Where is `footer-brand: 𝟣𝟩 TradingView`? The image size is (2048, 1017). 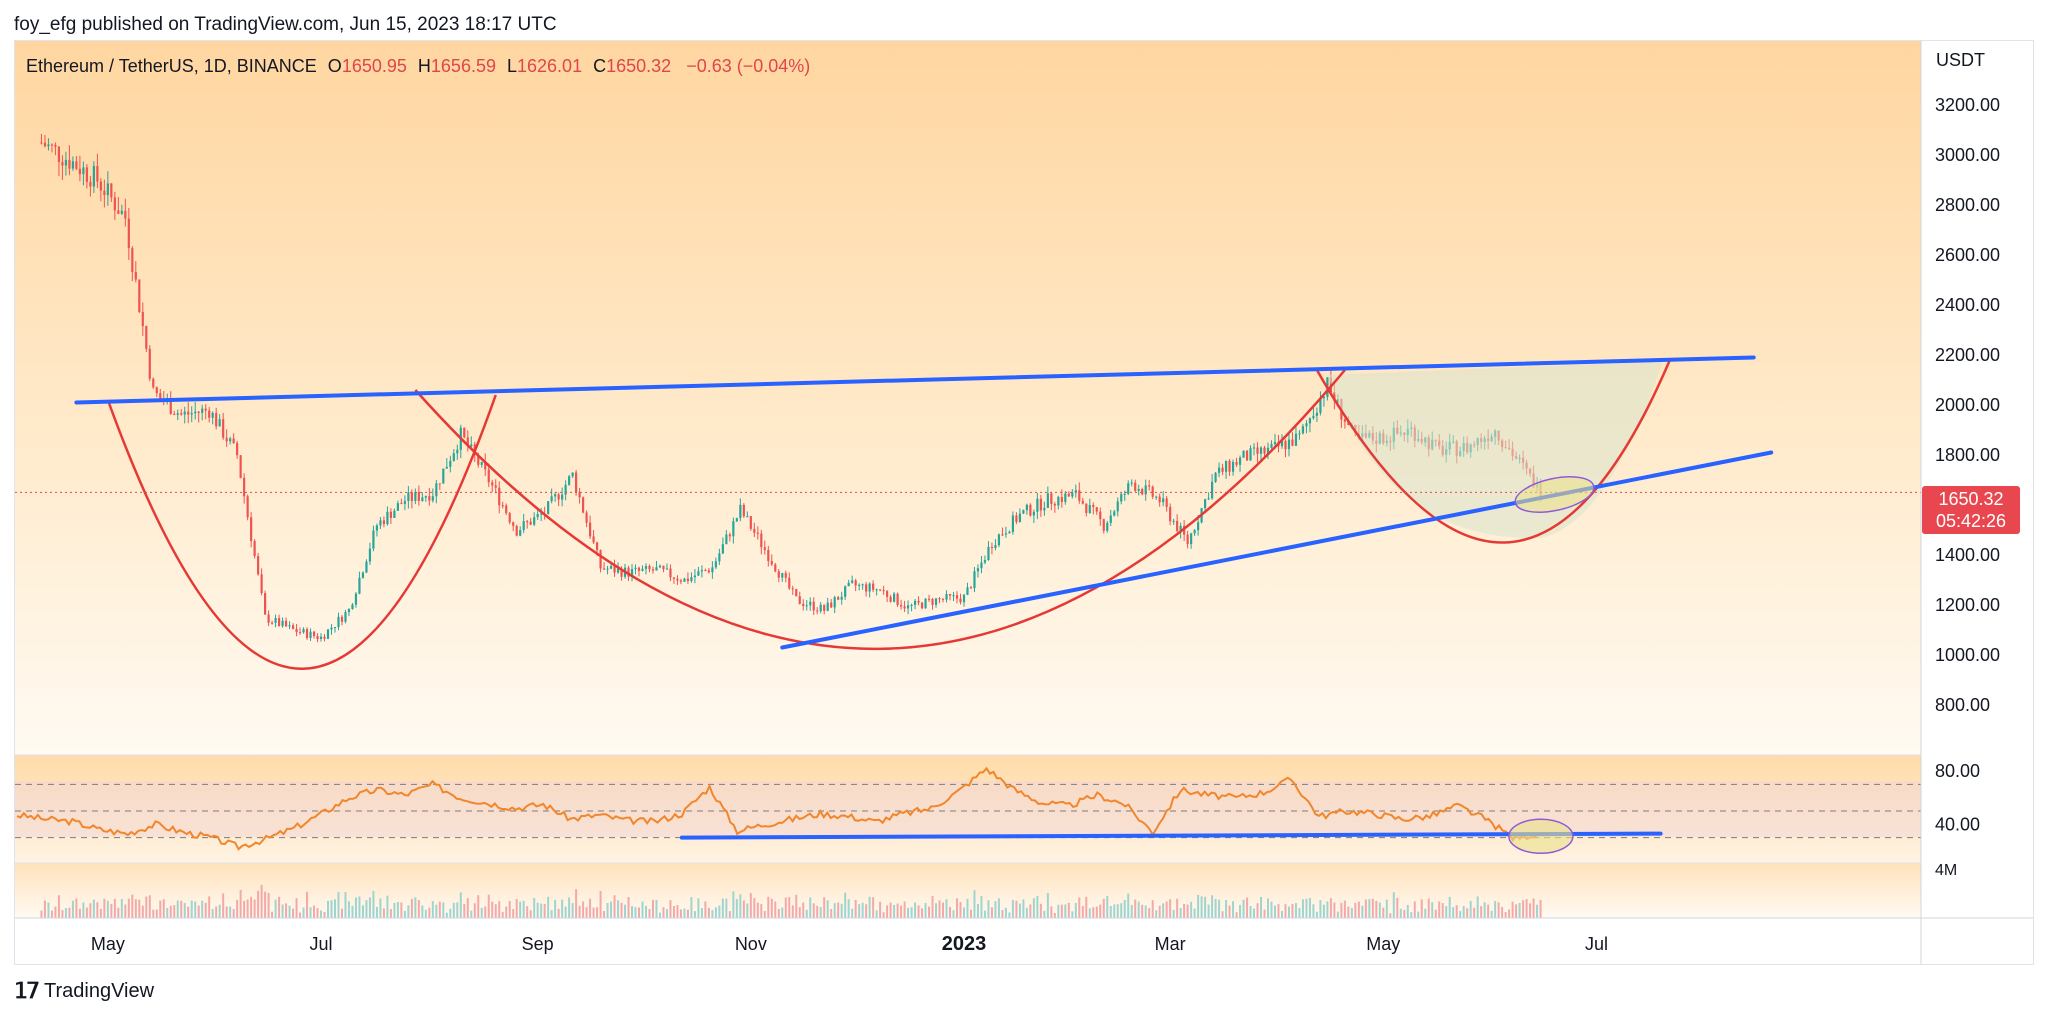 footer-brand: 𝟣𝟩 TradingView is located at coordinates (84, 991).